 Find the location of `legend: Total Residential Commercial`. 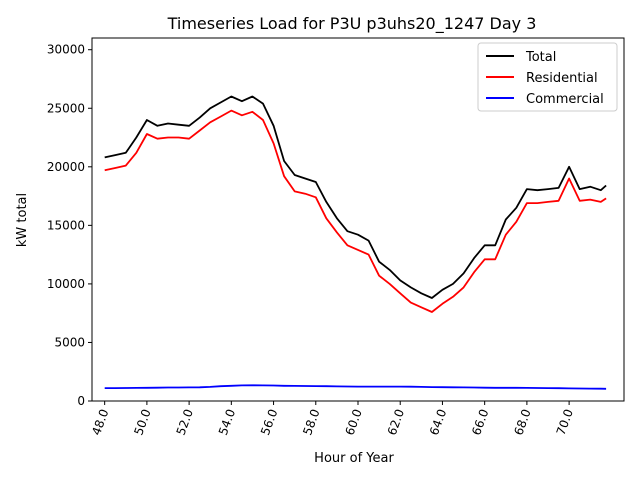

legend: Total Residential Commercial is located at coordinates (547, 77).